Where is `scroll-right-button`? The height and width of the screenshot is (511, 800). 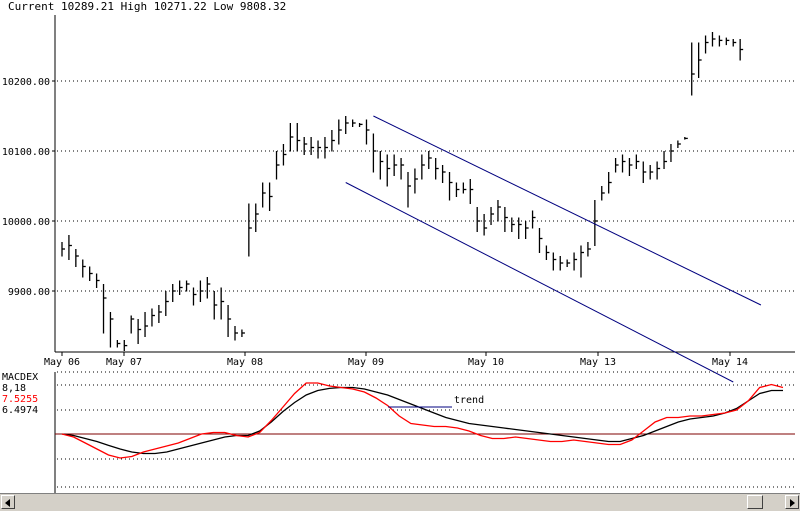 scroll-right-button is located at coordinates (792, 502).